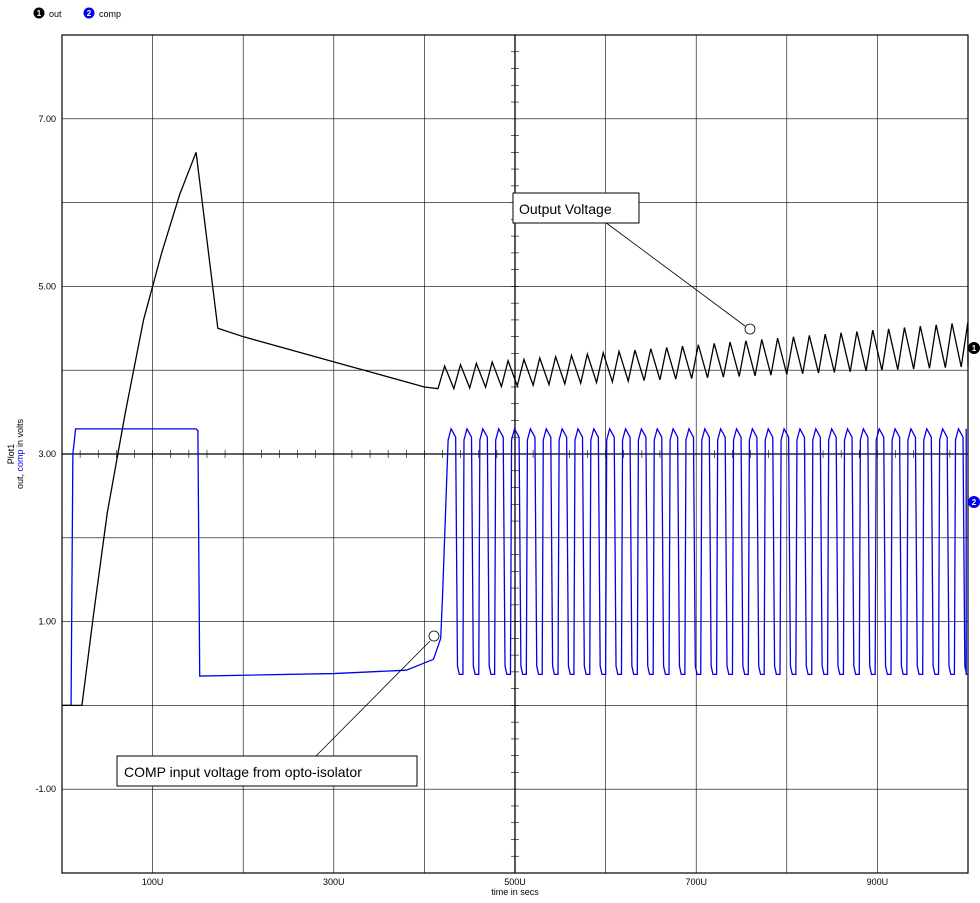 The width and height of the screenshot is (980, 903). What do you see at coordinates (45, 789) in the screenshot?
I see `y-tick-label: -1.00` at bounding box center [45, 789].